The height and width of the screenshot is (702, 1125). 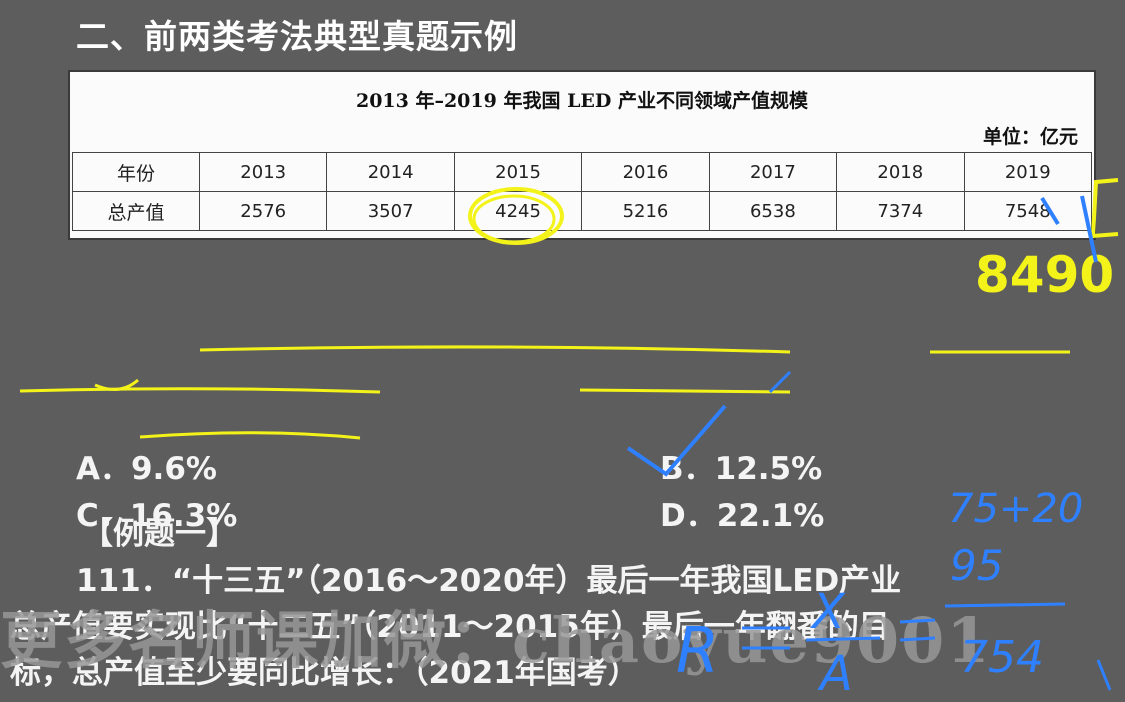 I want to click on value-cell: 7374, so click(x=900, y=211).